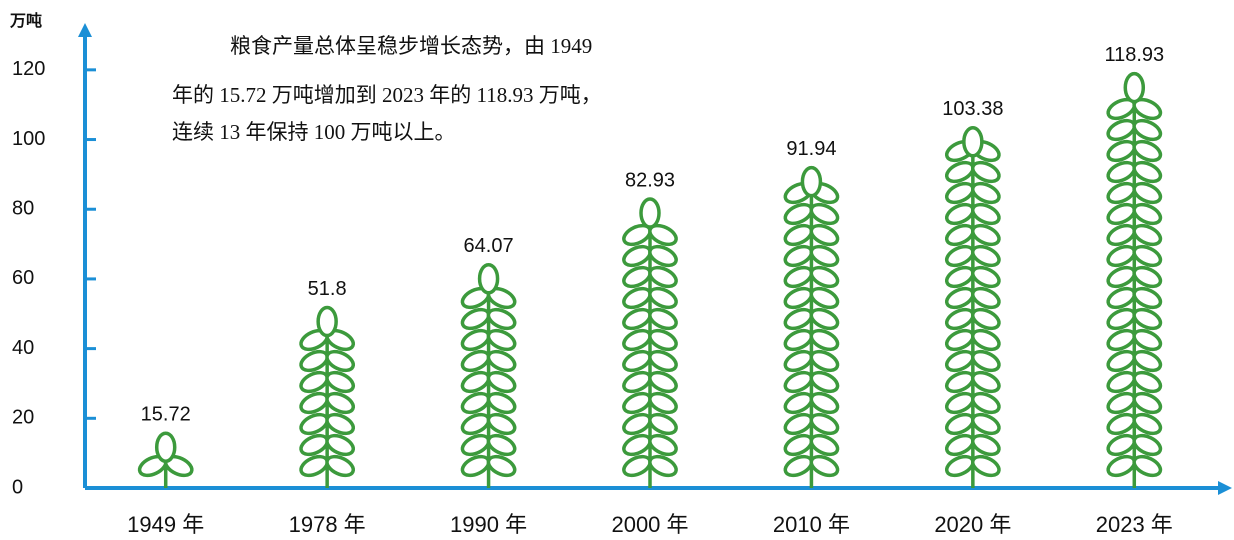 The image size is (1234, 540). Describe the element at coordinates (649, 524) in the screenshot. I see `x-tick-label: 2000 年` at that location.